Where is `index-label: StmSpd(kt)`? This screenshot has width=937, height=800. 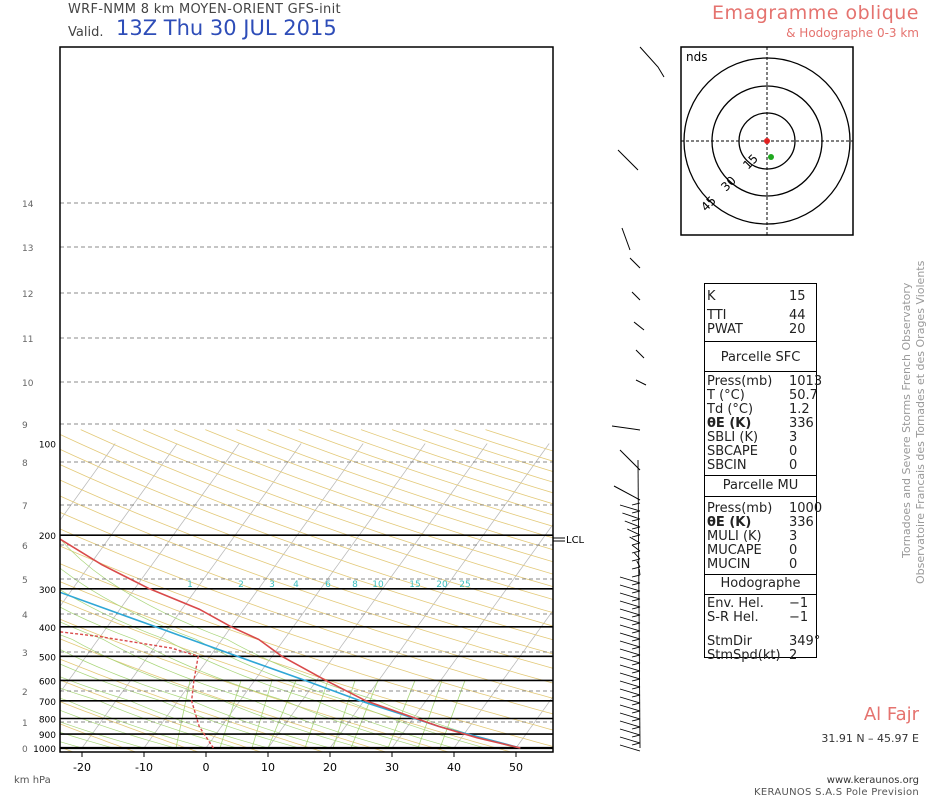 index-label: StmSpd(kt) is located at coordinates (744, 655).